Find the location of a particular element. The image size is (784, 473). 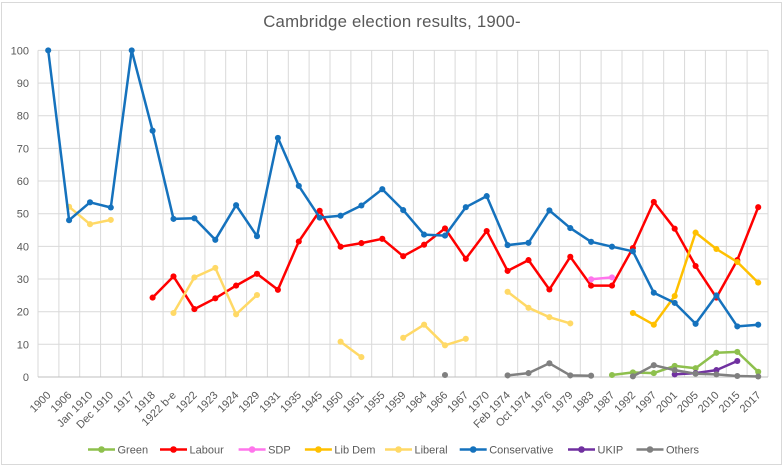

svg-text: 100 is located at coordinates (20, 51).